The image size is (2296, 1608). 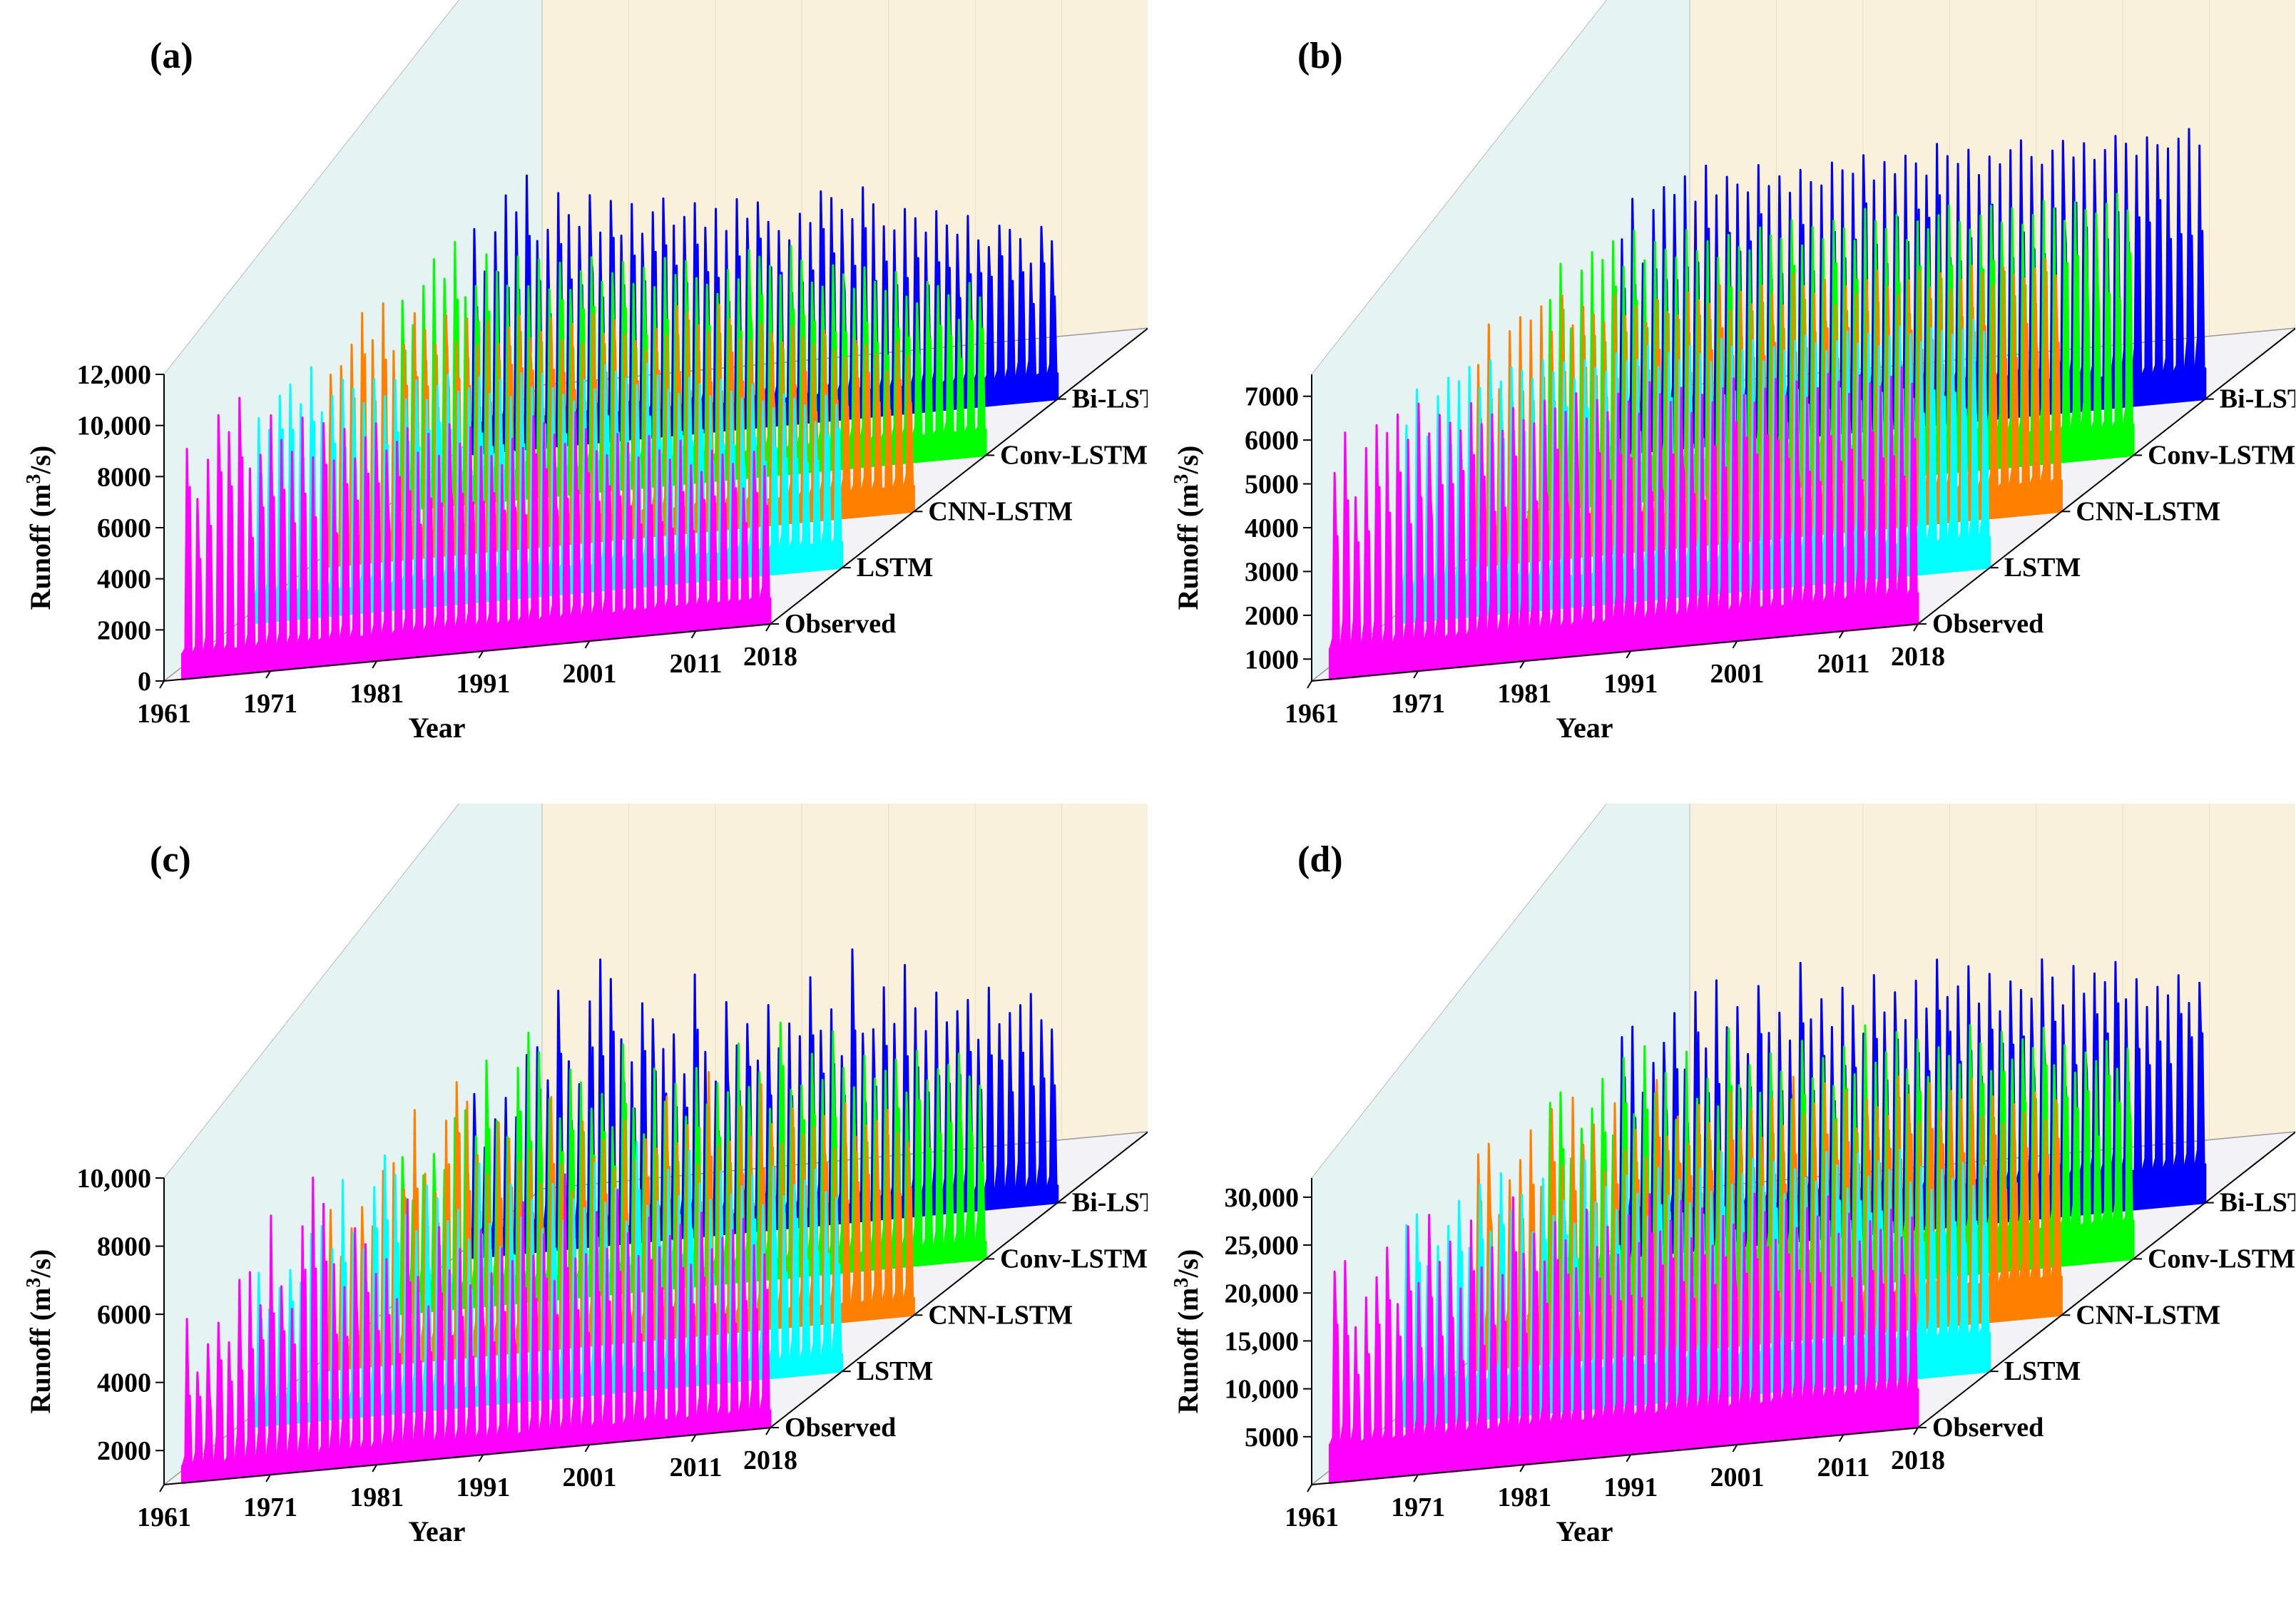 What do you see at coordinates (1262, 1198) in the screenshot?
I see `y-tick-label: 30,000` at bounding box center [1262, 1198].